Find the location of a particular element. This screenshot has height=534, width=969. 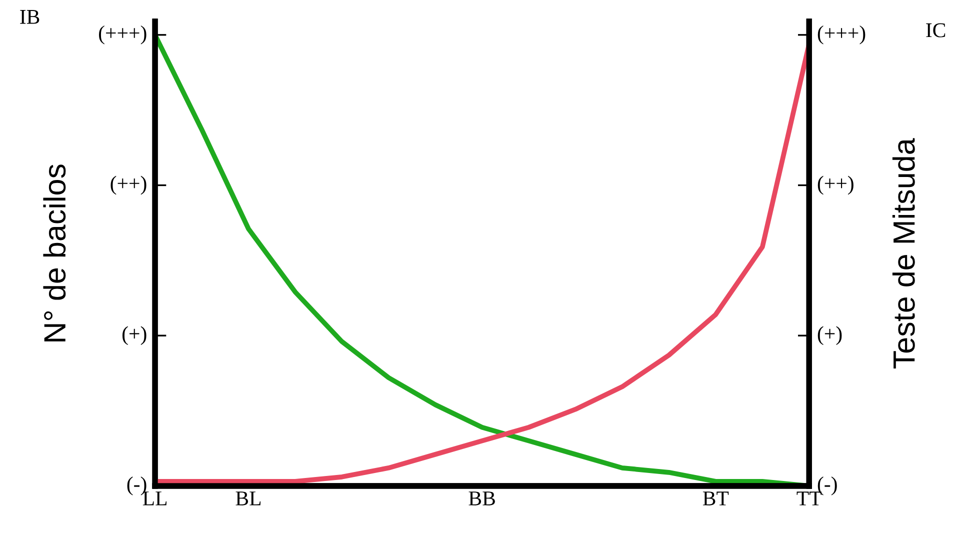

y-axis-title: N° de bacilos is located at coordinates (54, 253).